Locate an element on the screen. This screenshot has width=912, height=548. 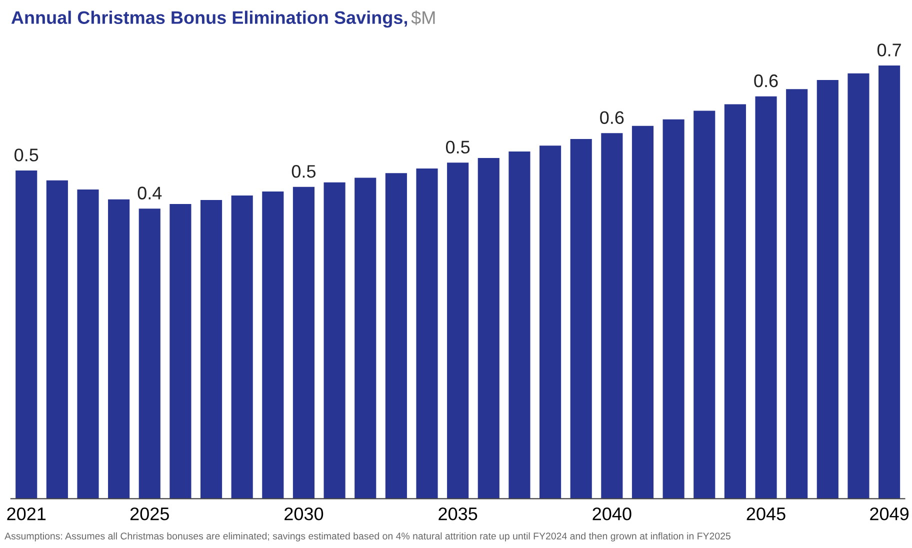
x-tick-label: 2030 is located at coordinates (304, 513).